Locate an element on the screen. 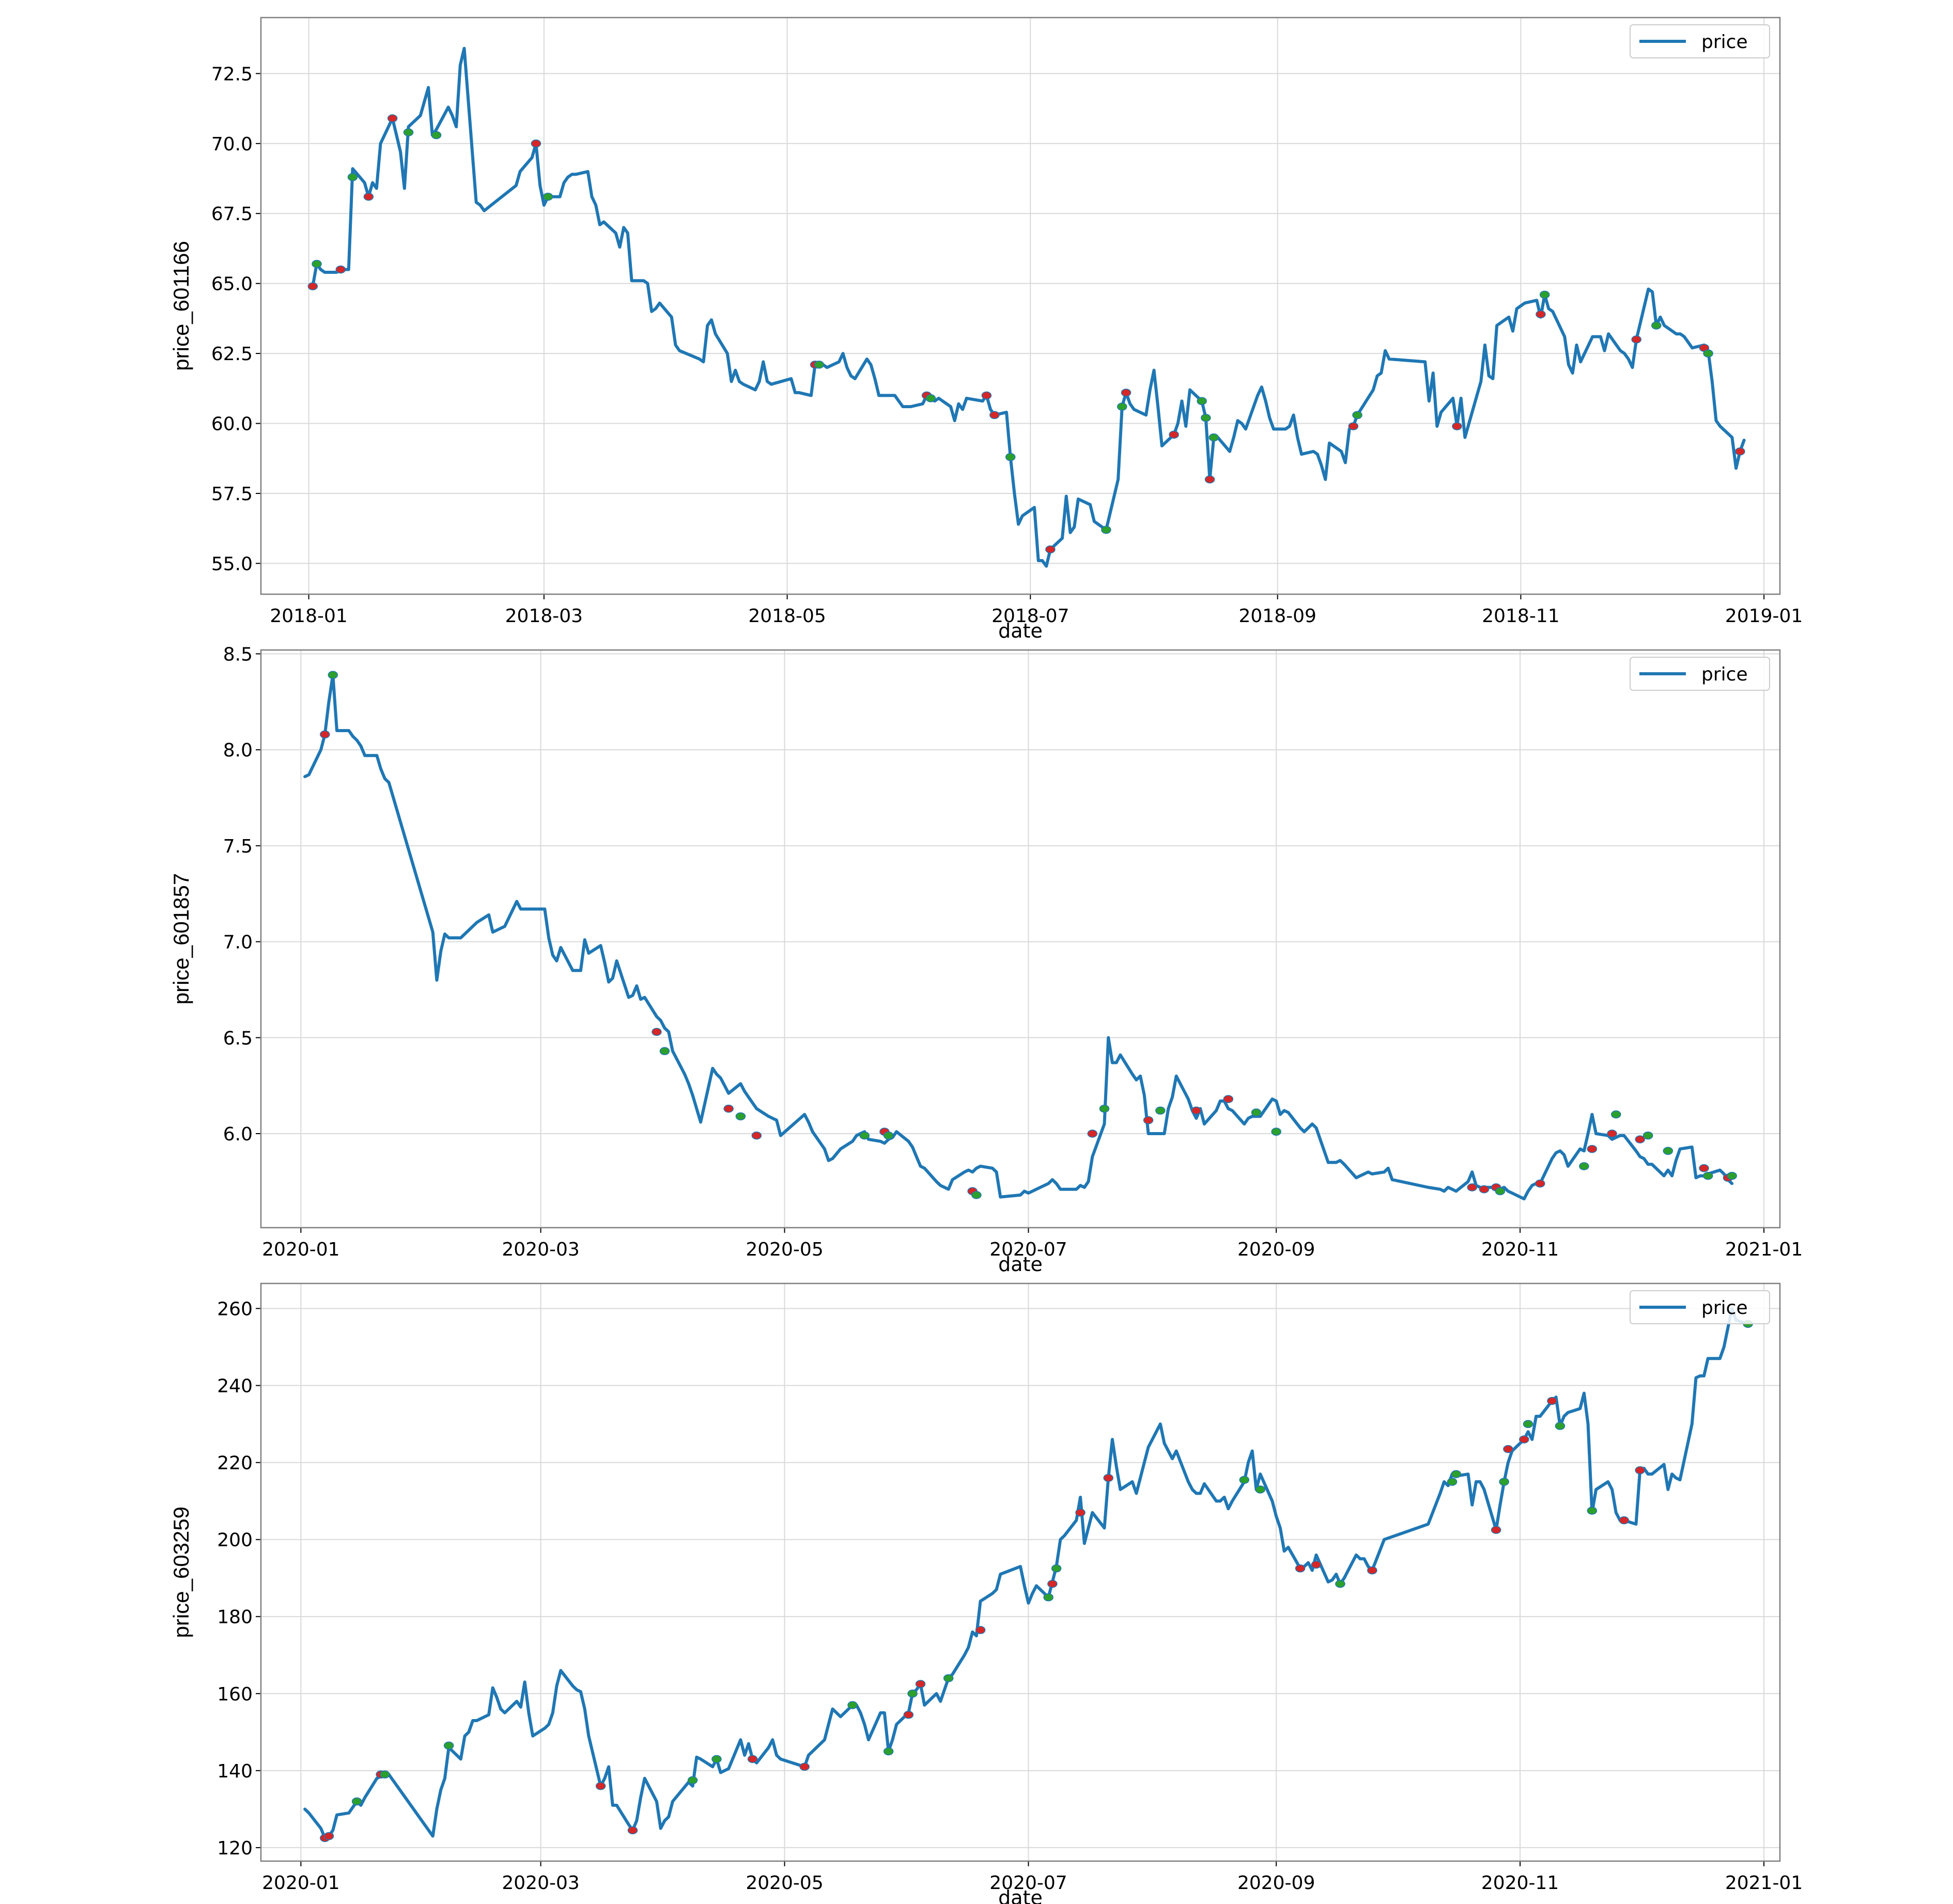 The image size is (1953, 1904). y-tick-label: 7.5 is located at coordinates (238, 846).